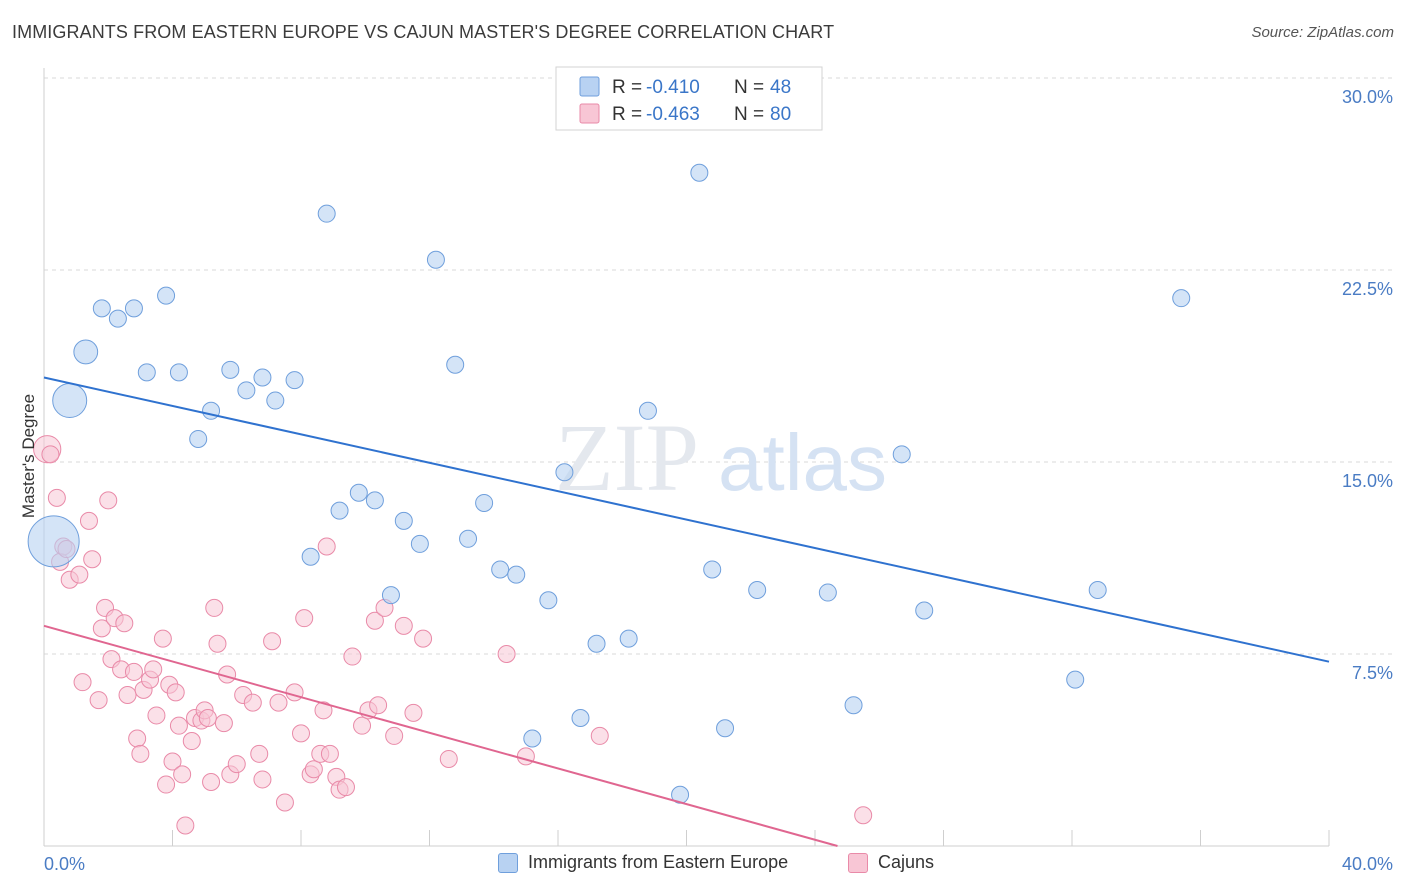 The height and width of the screenshot is (892, 1406). What do you see at coordinates (28, 456) in the screenshot?
I see `y-axis-label: Master's Degree` at bounding box center [28, 456].